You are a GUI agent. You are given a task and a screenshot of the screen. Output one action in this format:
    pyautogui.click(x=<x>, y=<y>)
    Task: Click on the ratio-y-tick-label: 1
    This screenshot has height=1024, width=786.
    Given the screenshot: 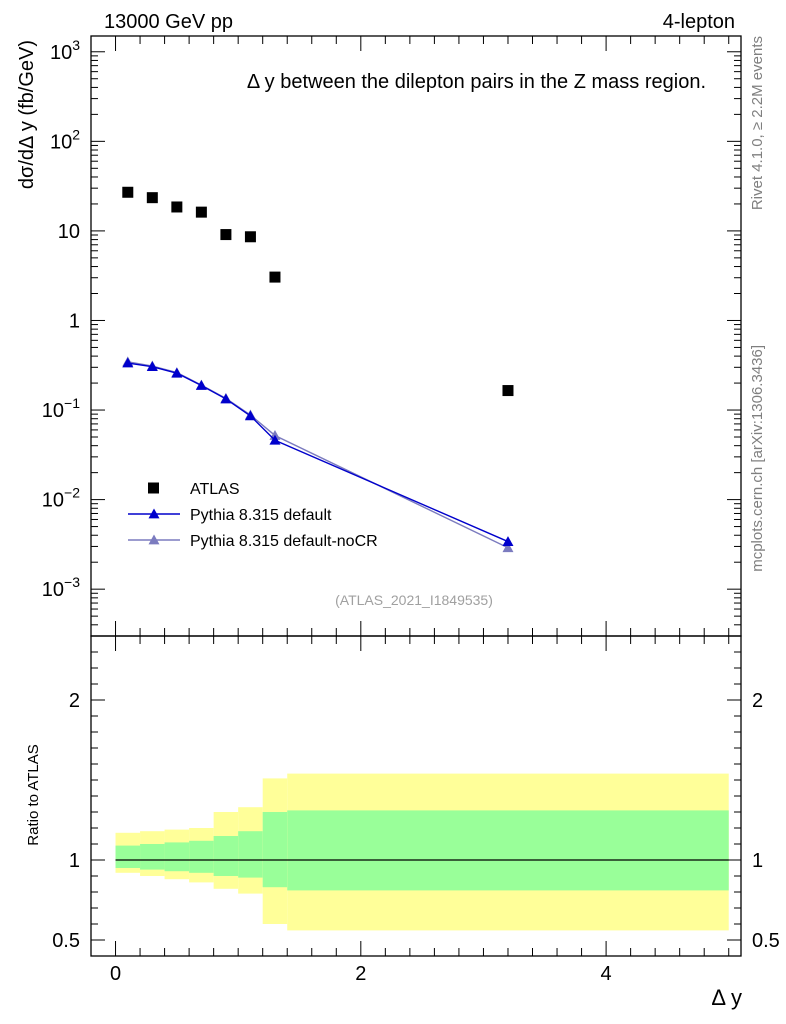 What is the action you would take?
    pyautogui.click(x=74, y=861)
    